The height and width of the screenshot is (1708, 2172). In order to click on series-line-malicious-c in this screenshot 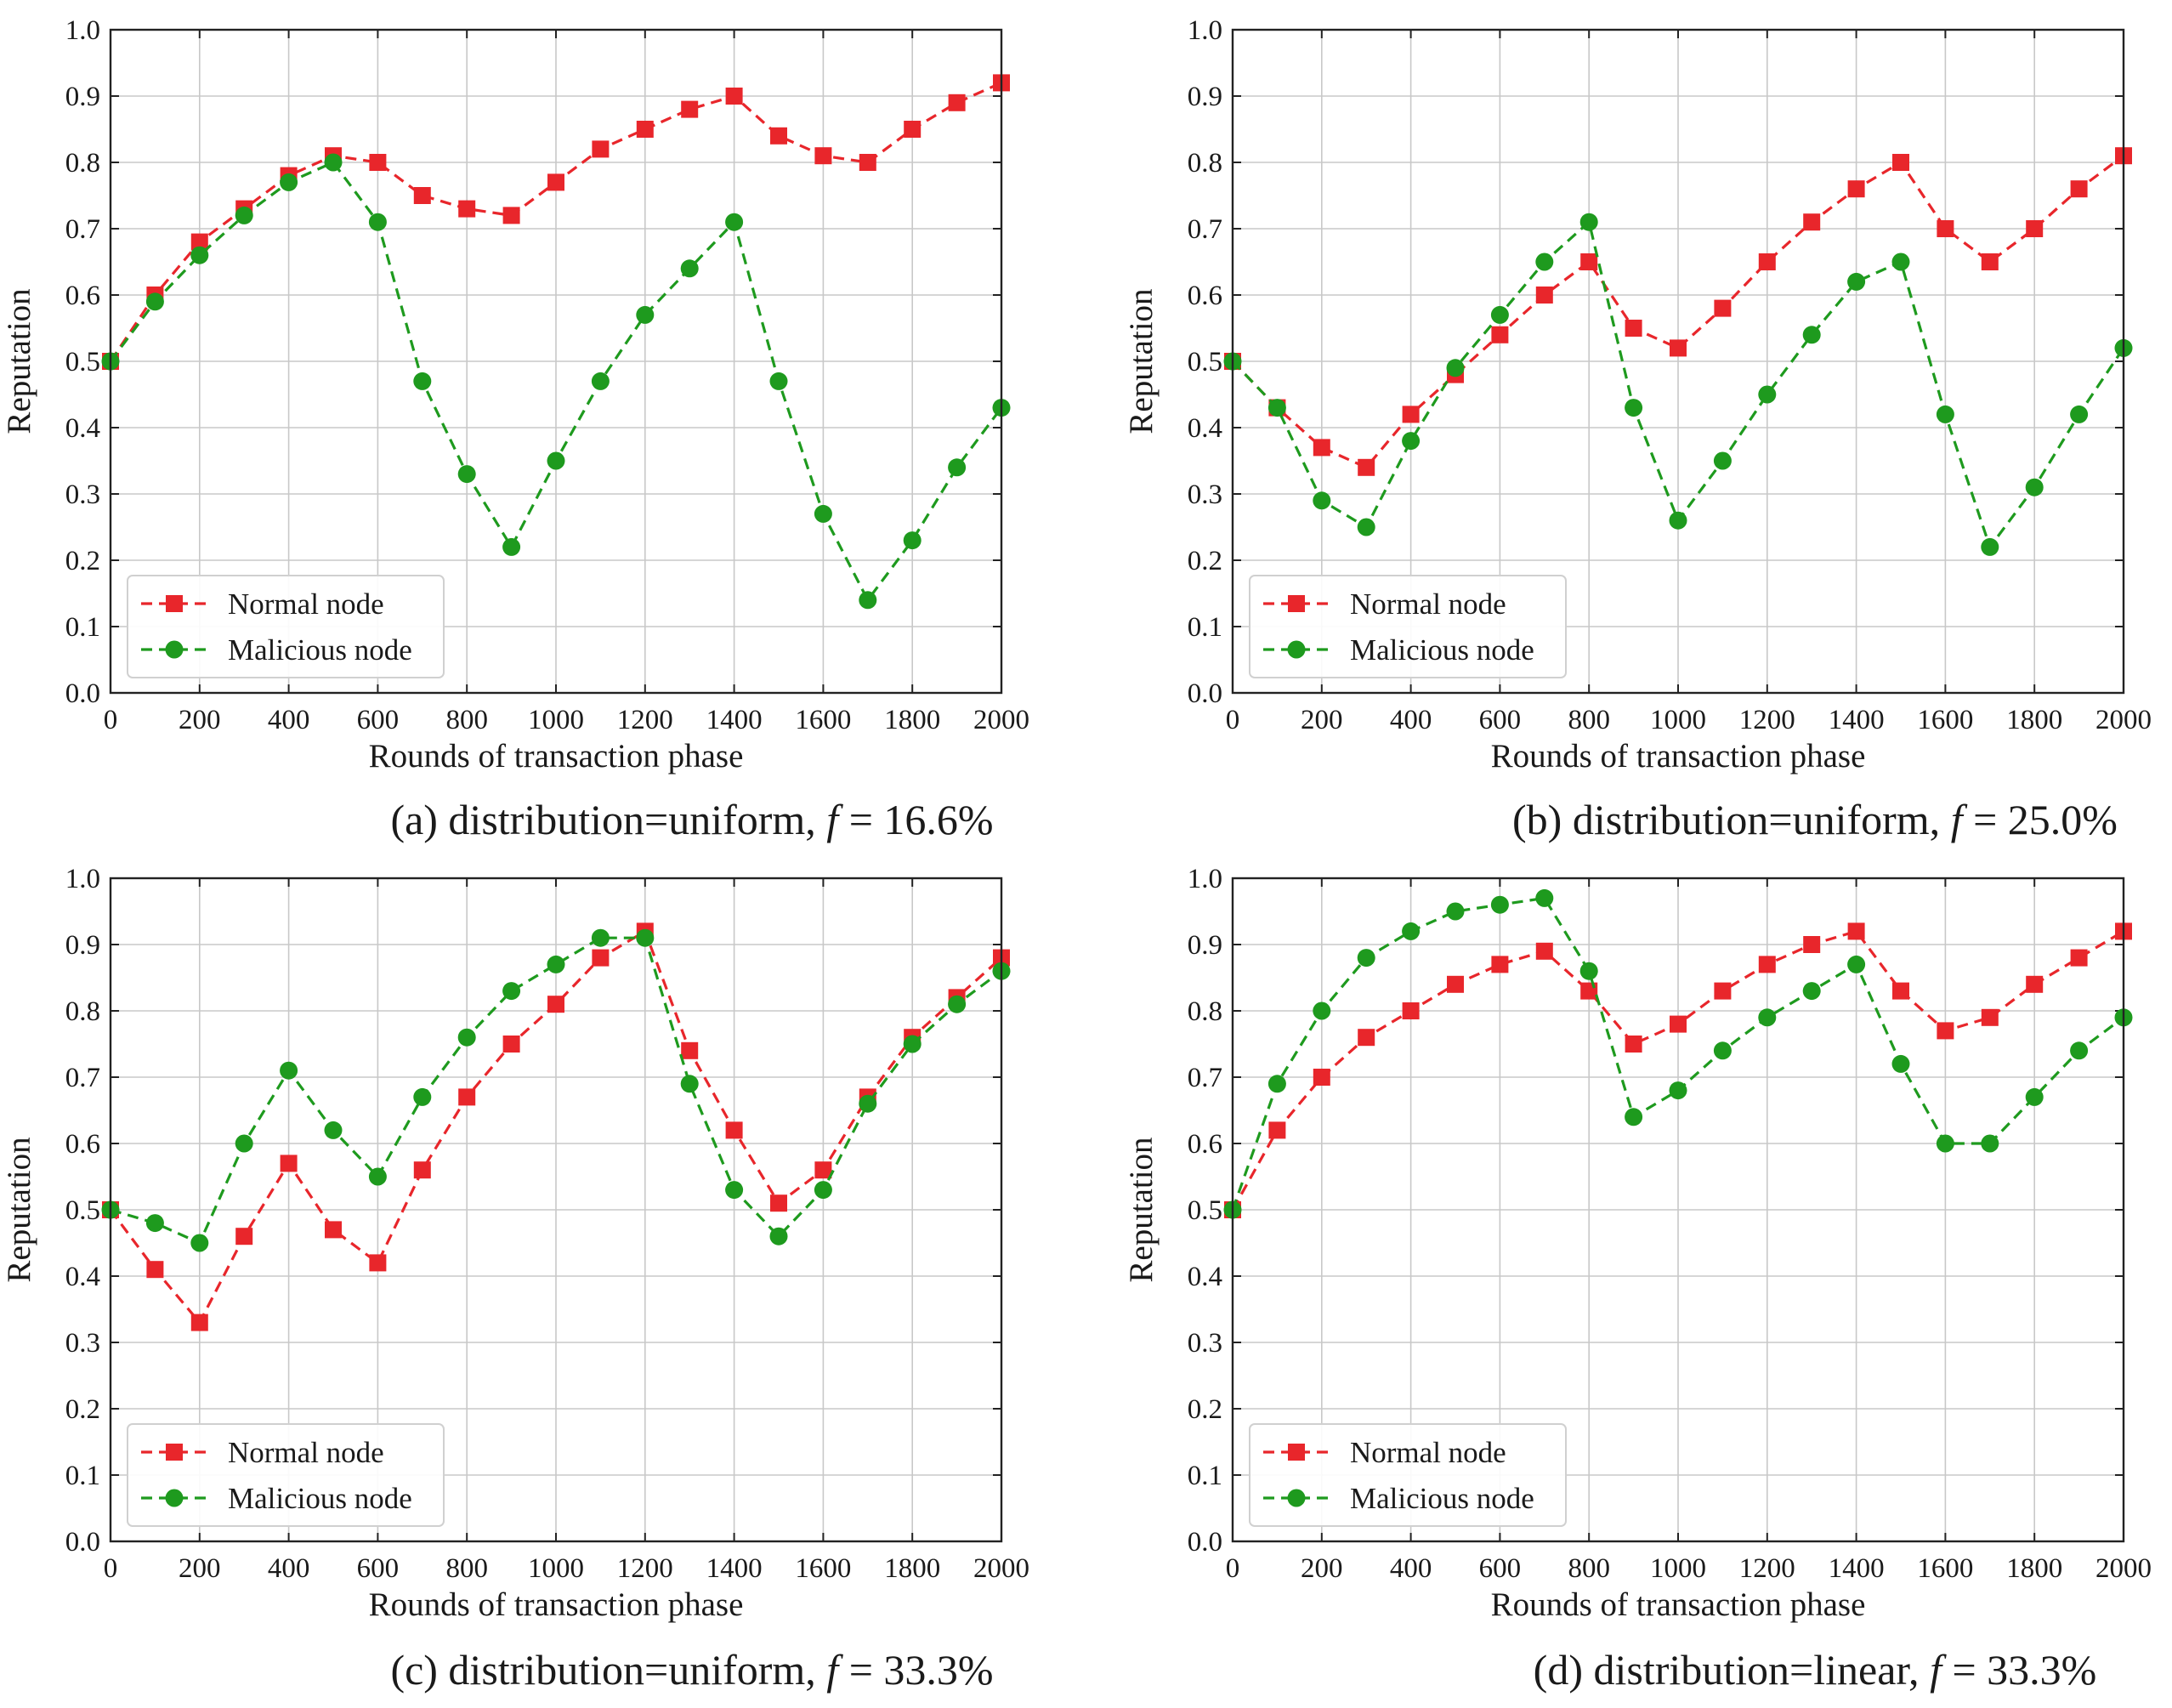, I will do `click(556, 1091)`.